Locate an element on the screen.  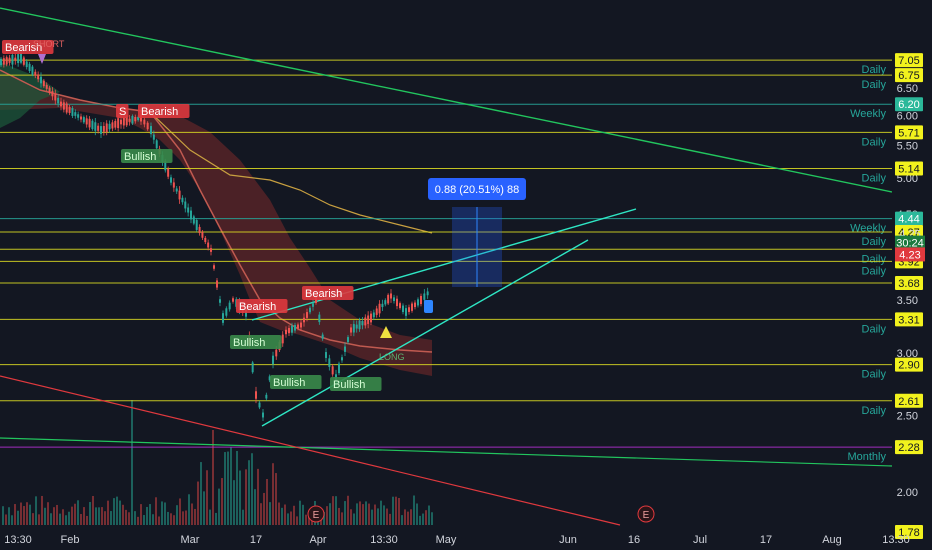
level-price-value: 5.71 is located at coordinates (908, 133).